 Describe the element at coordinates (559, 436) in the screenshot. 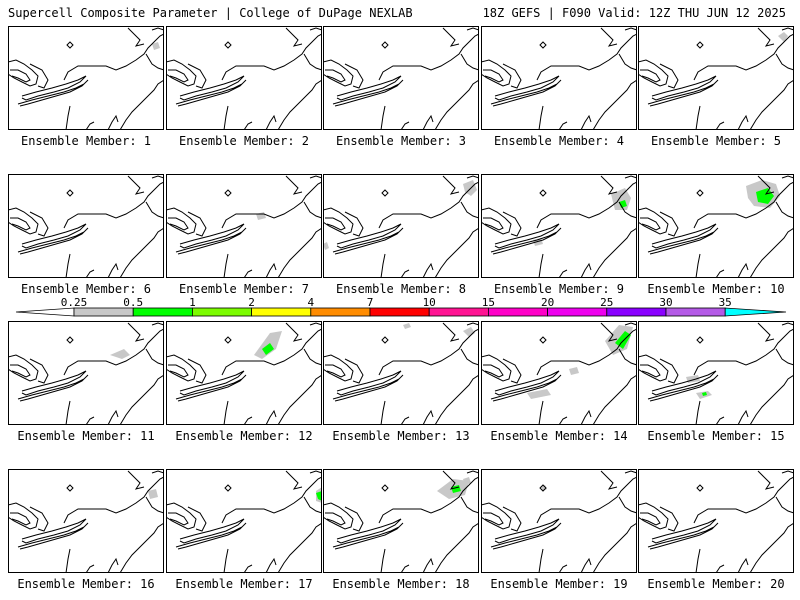

I see `member-caption: Ensemble Member: 14` at that location.